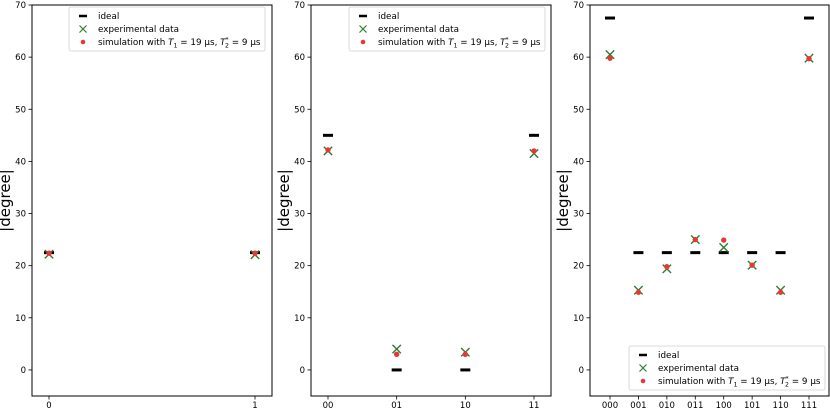 The image size is (830, 408). I want to click on x-tick-label: 111, so click(809, 404).